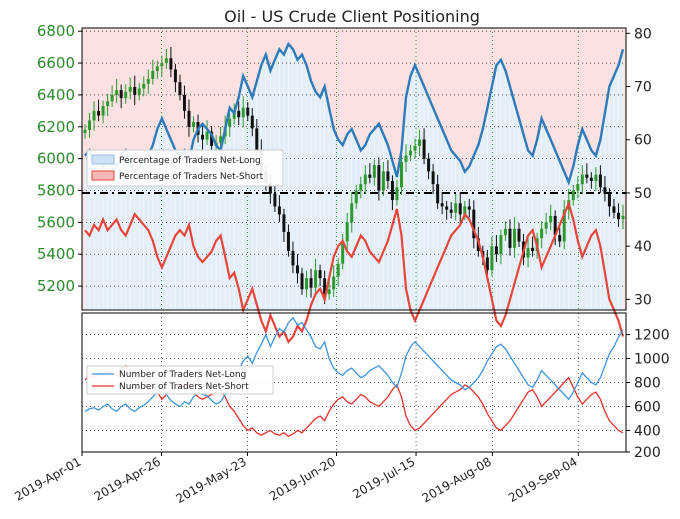 The height and width of the screenshot is (519, 680). What do you see at coordinates (648, 394) in the screenshot?
I see `count-axis: 200 400 600 800 1000 1200` at bounding box center [648, 394].